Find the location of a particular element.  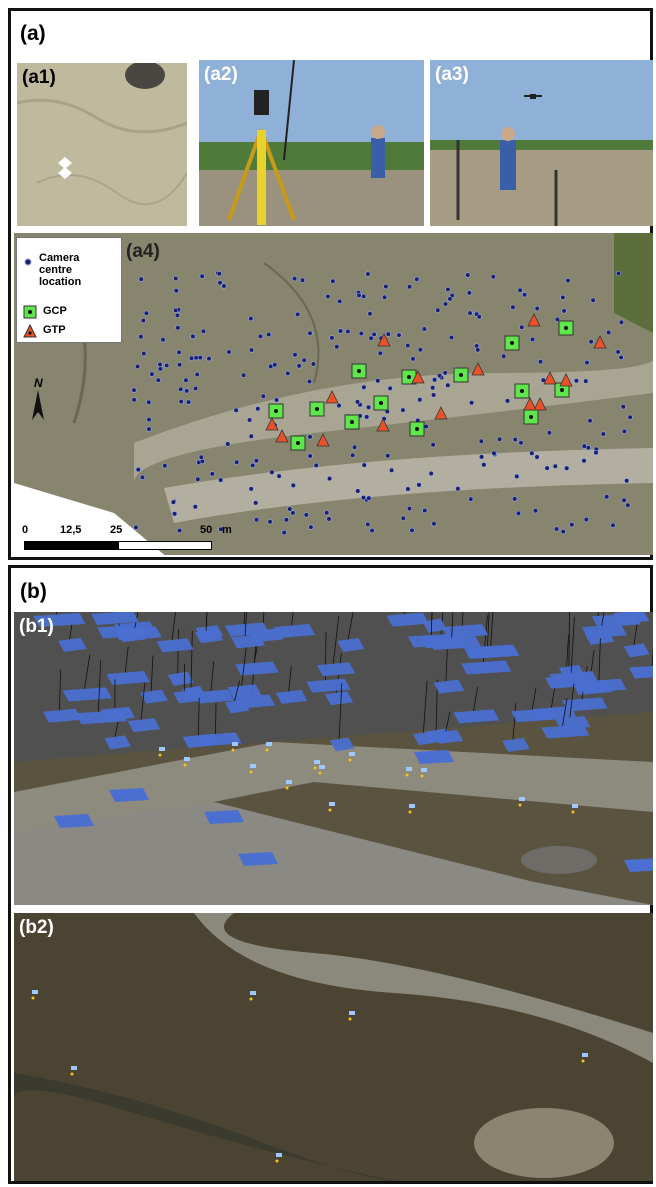

scale-tick-50: 50 is located at coordinates (206, 530).